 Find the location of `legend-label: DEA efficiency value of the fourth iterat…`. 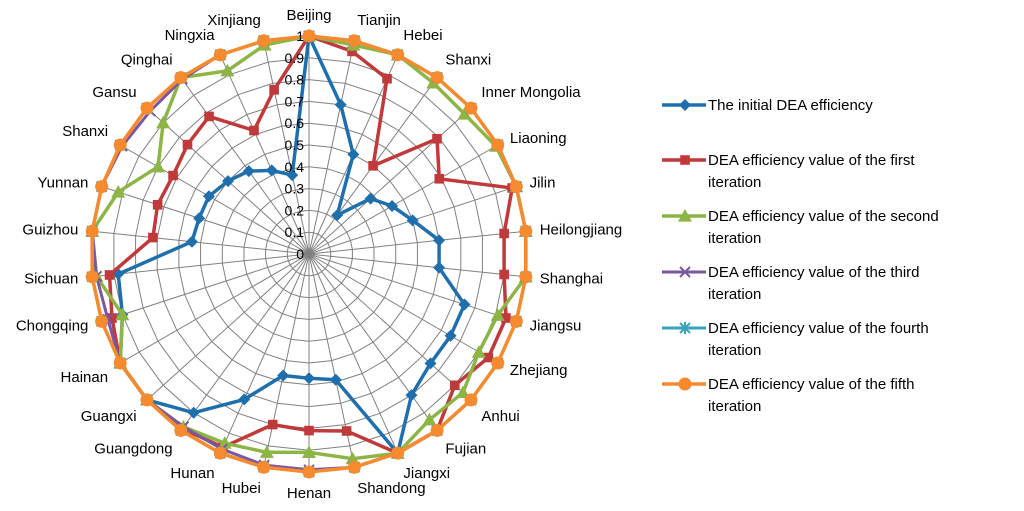

legend-label: DEA efficiency value of the fourth iterat… is located at coordinates (818, 339).